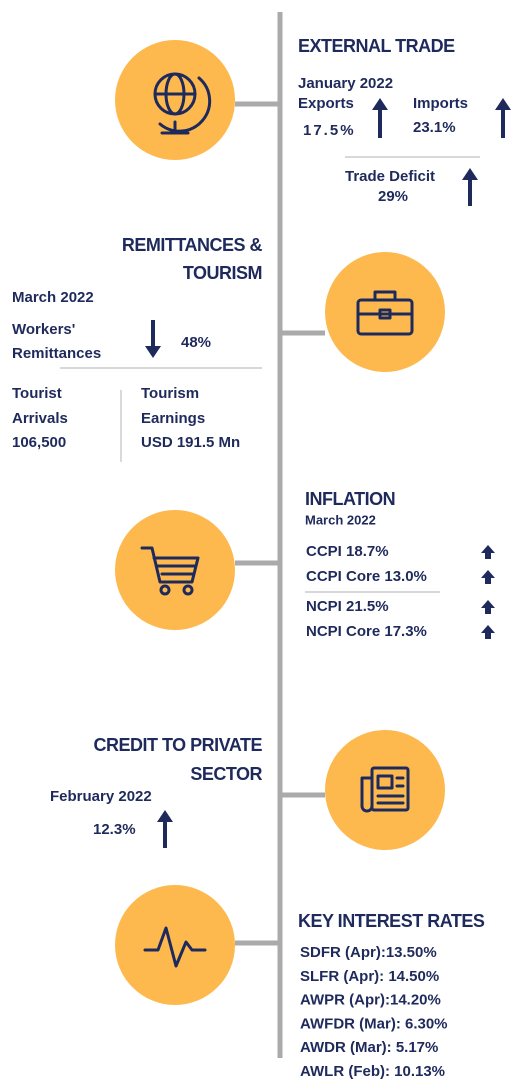  Describe the element at coordinates (393, 196) in the screenshot. I see `value: 29%` at that location.